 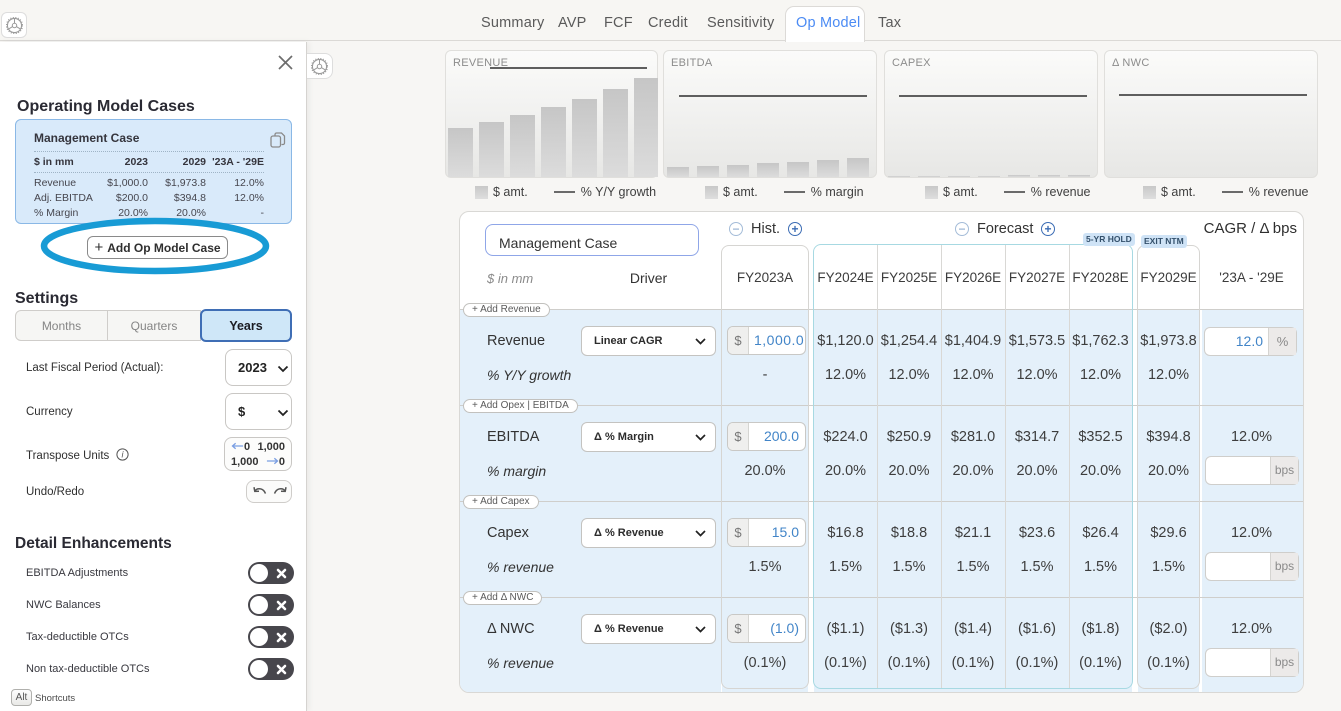 I want to click on svg-text: i, so click(x=122, y=455).